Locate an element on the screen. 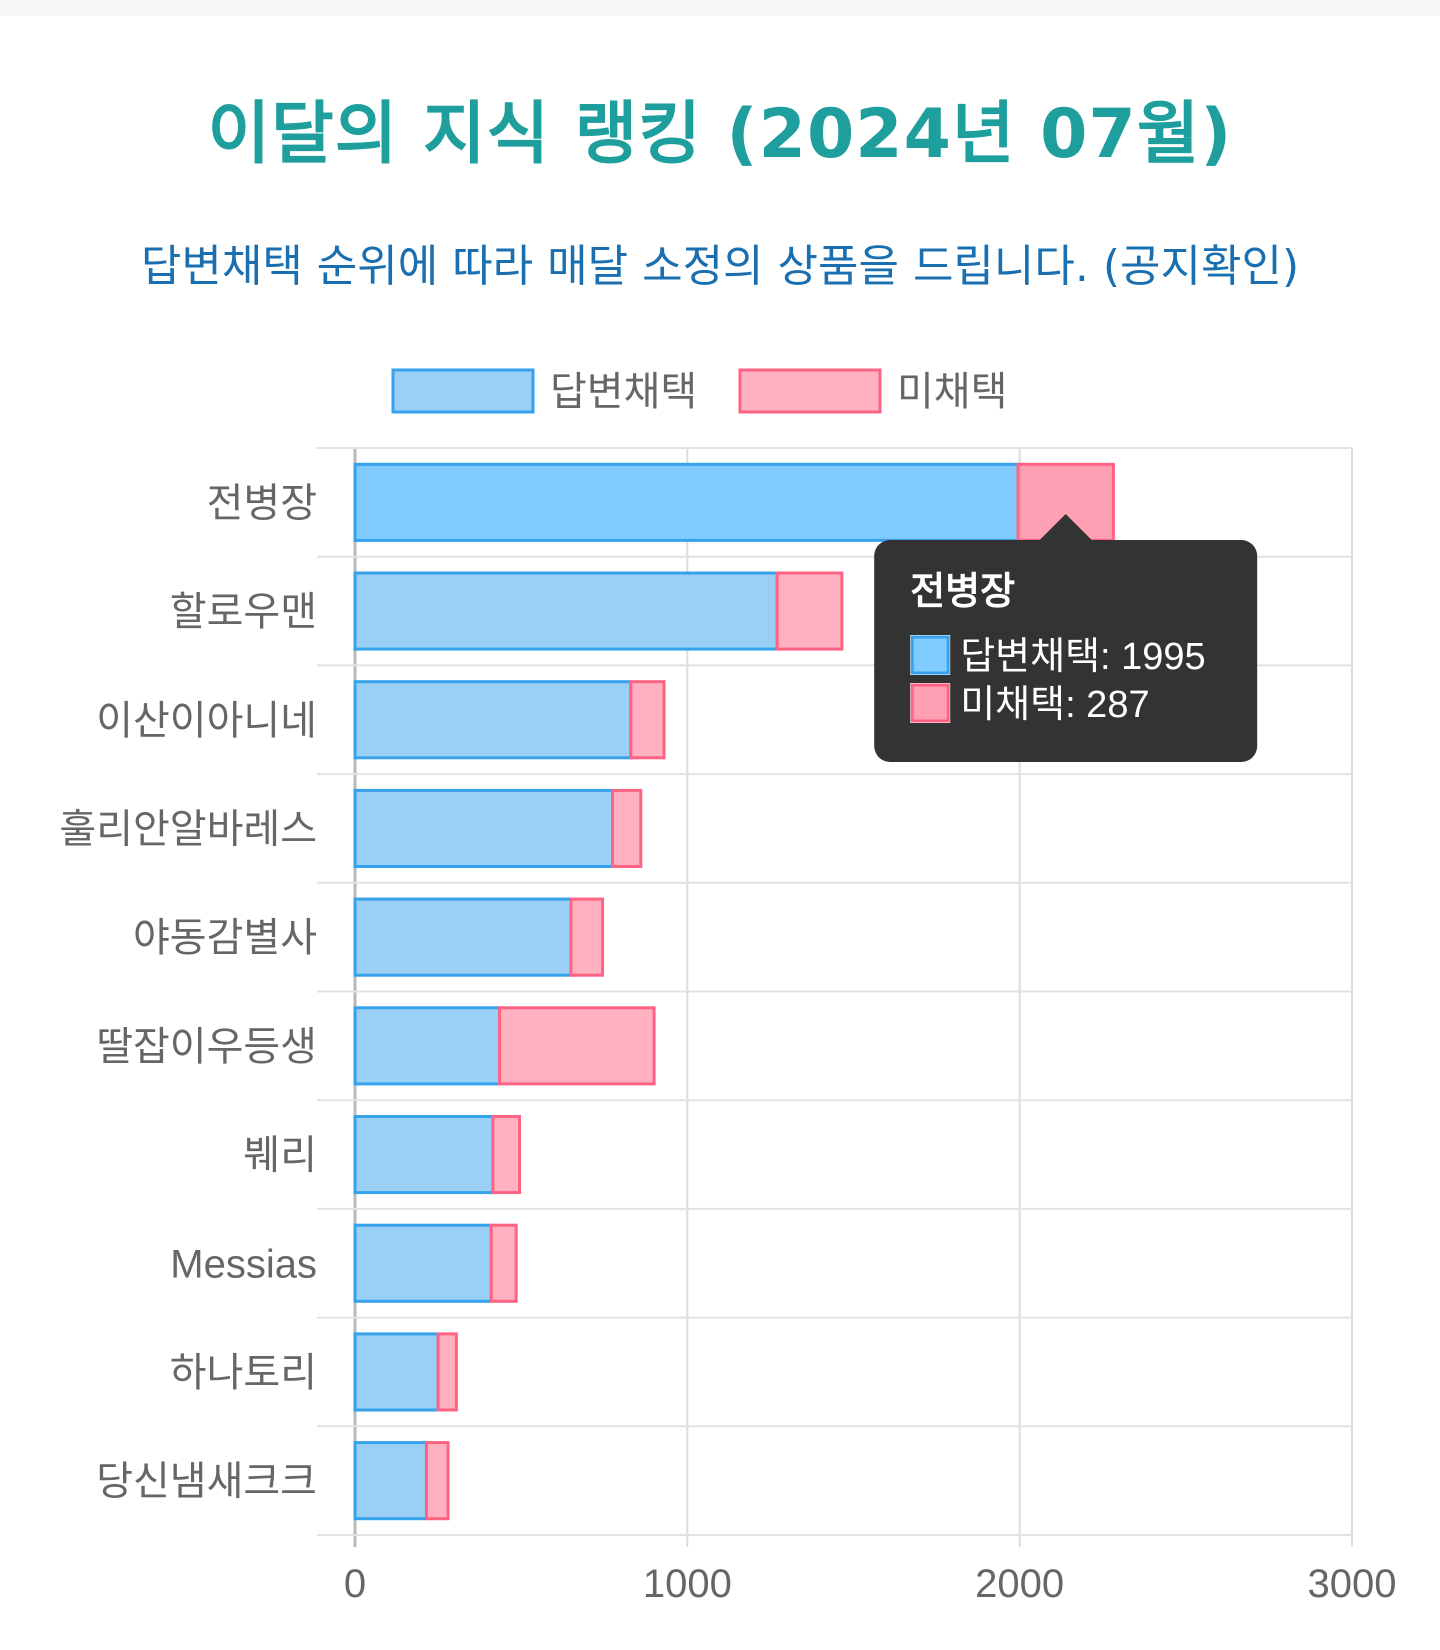 The image size is (1440, 1650). page-subtitle: 답변채택 순위에 따라 매달 소정의 상품을 드립니다. (공지확인) is located at coordinates (720, 262).